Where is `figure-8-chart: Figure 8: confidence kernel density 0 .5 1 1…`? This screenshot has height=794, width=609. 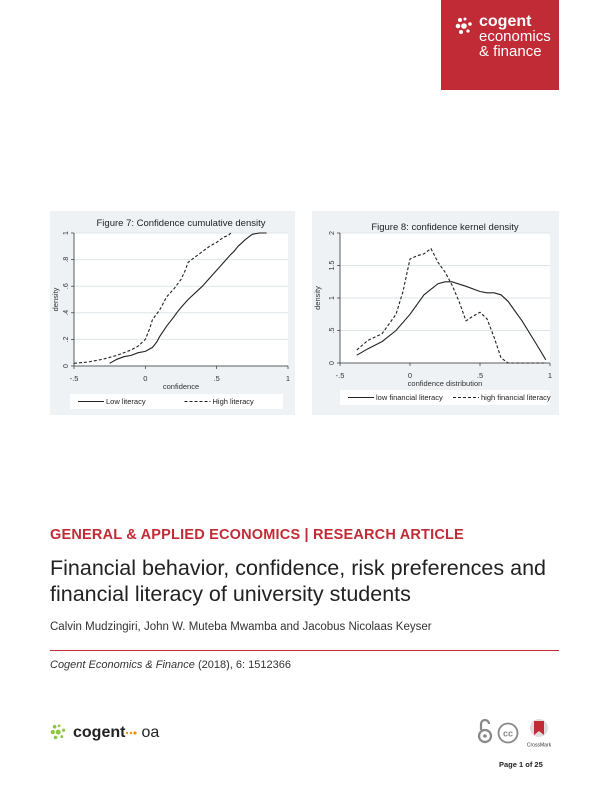
figure-8-chart: Figure 8: confidence kernel density 0 .5 1 1… is located at coordinates (432, 313).